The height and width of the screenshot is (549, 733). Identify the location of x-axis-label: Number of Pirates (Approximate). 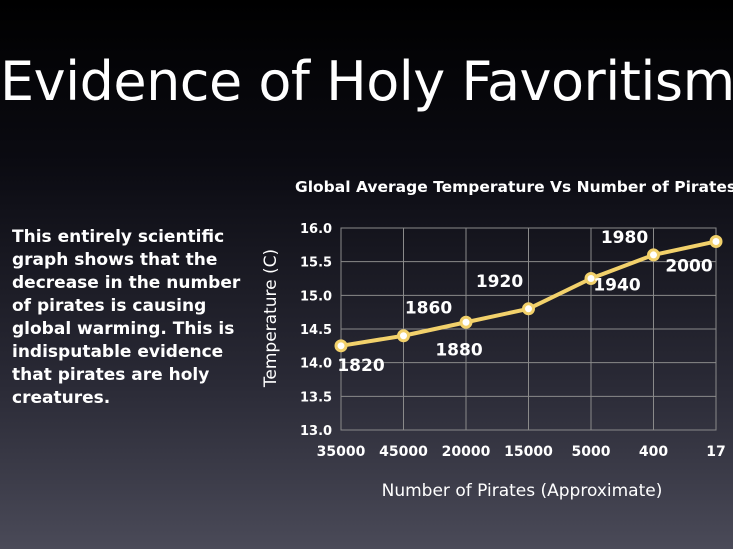
(522, 491).